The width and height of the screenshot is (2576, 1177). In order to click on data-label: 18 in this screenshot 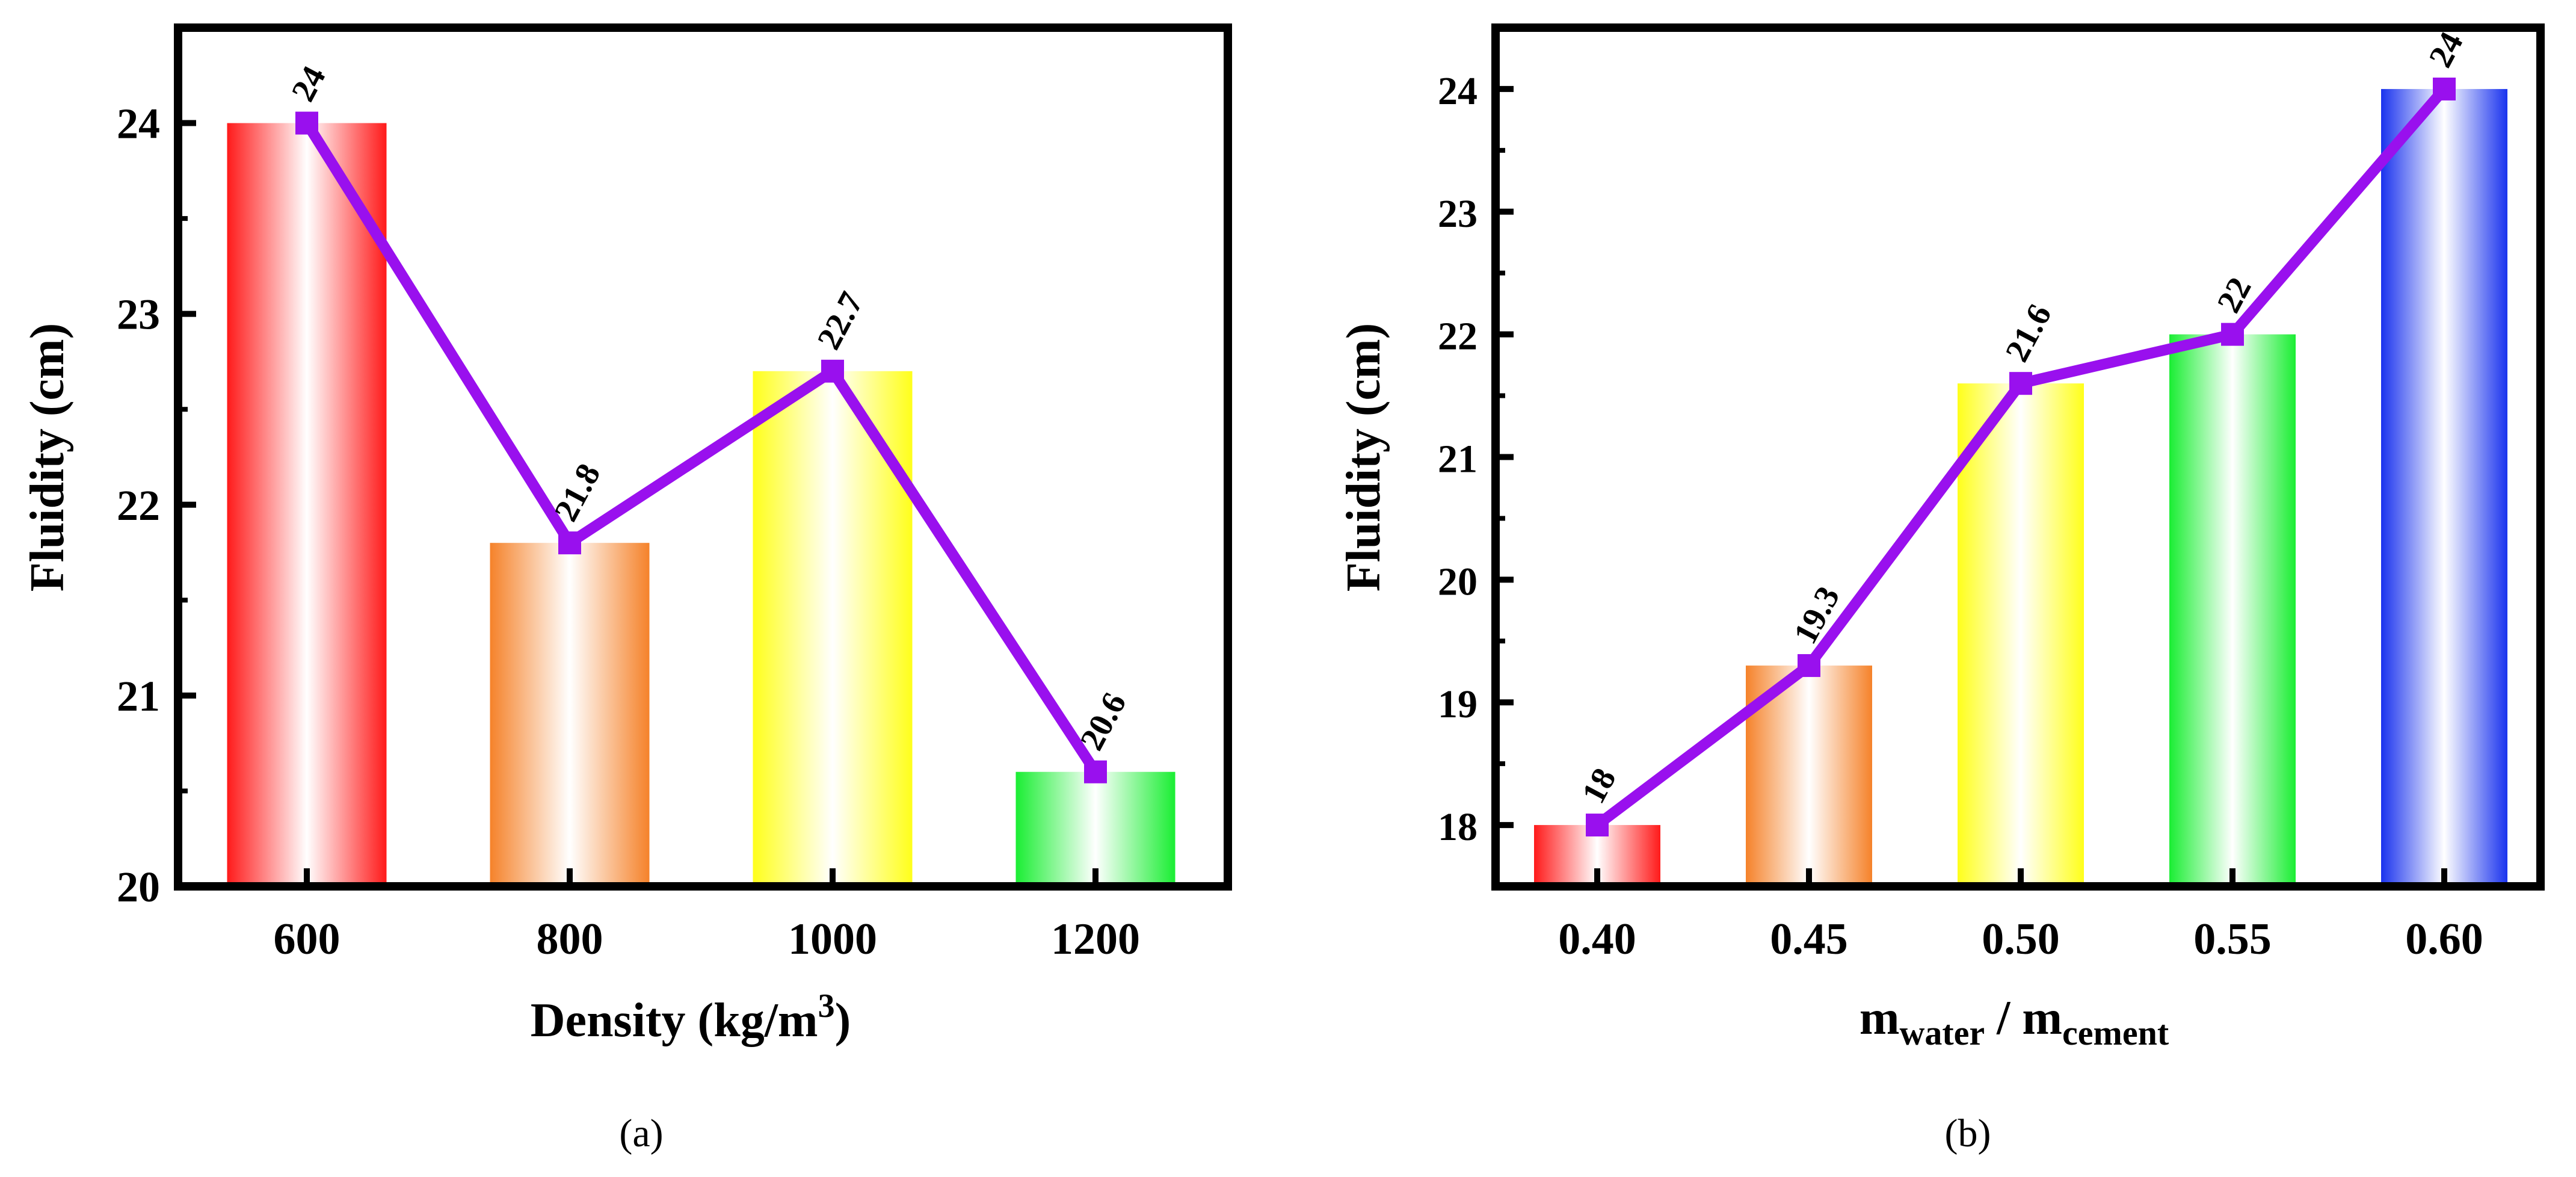, I will do `click(1599, 786)`.